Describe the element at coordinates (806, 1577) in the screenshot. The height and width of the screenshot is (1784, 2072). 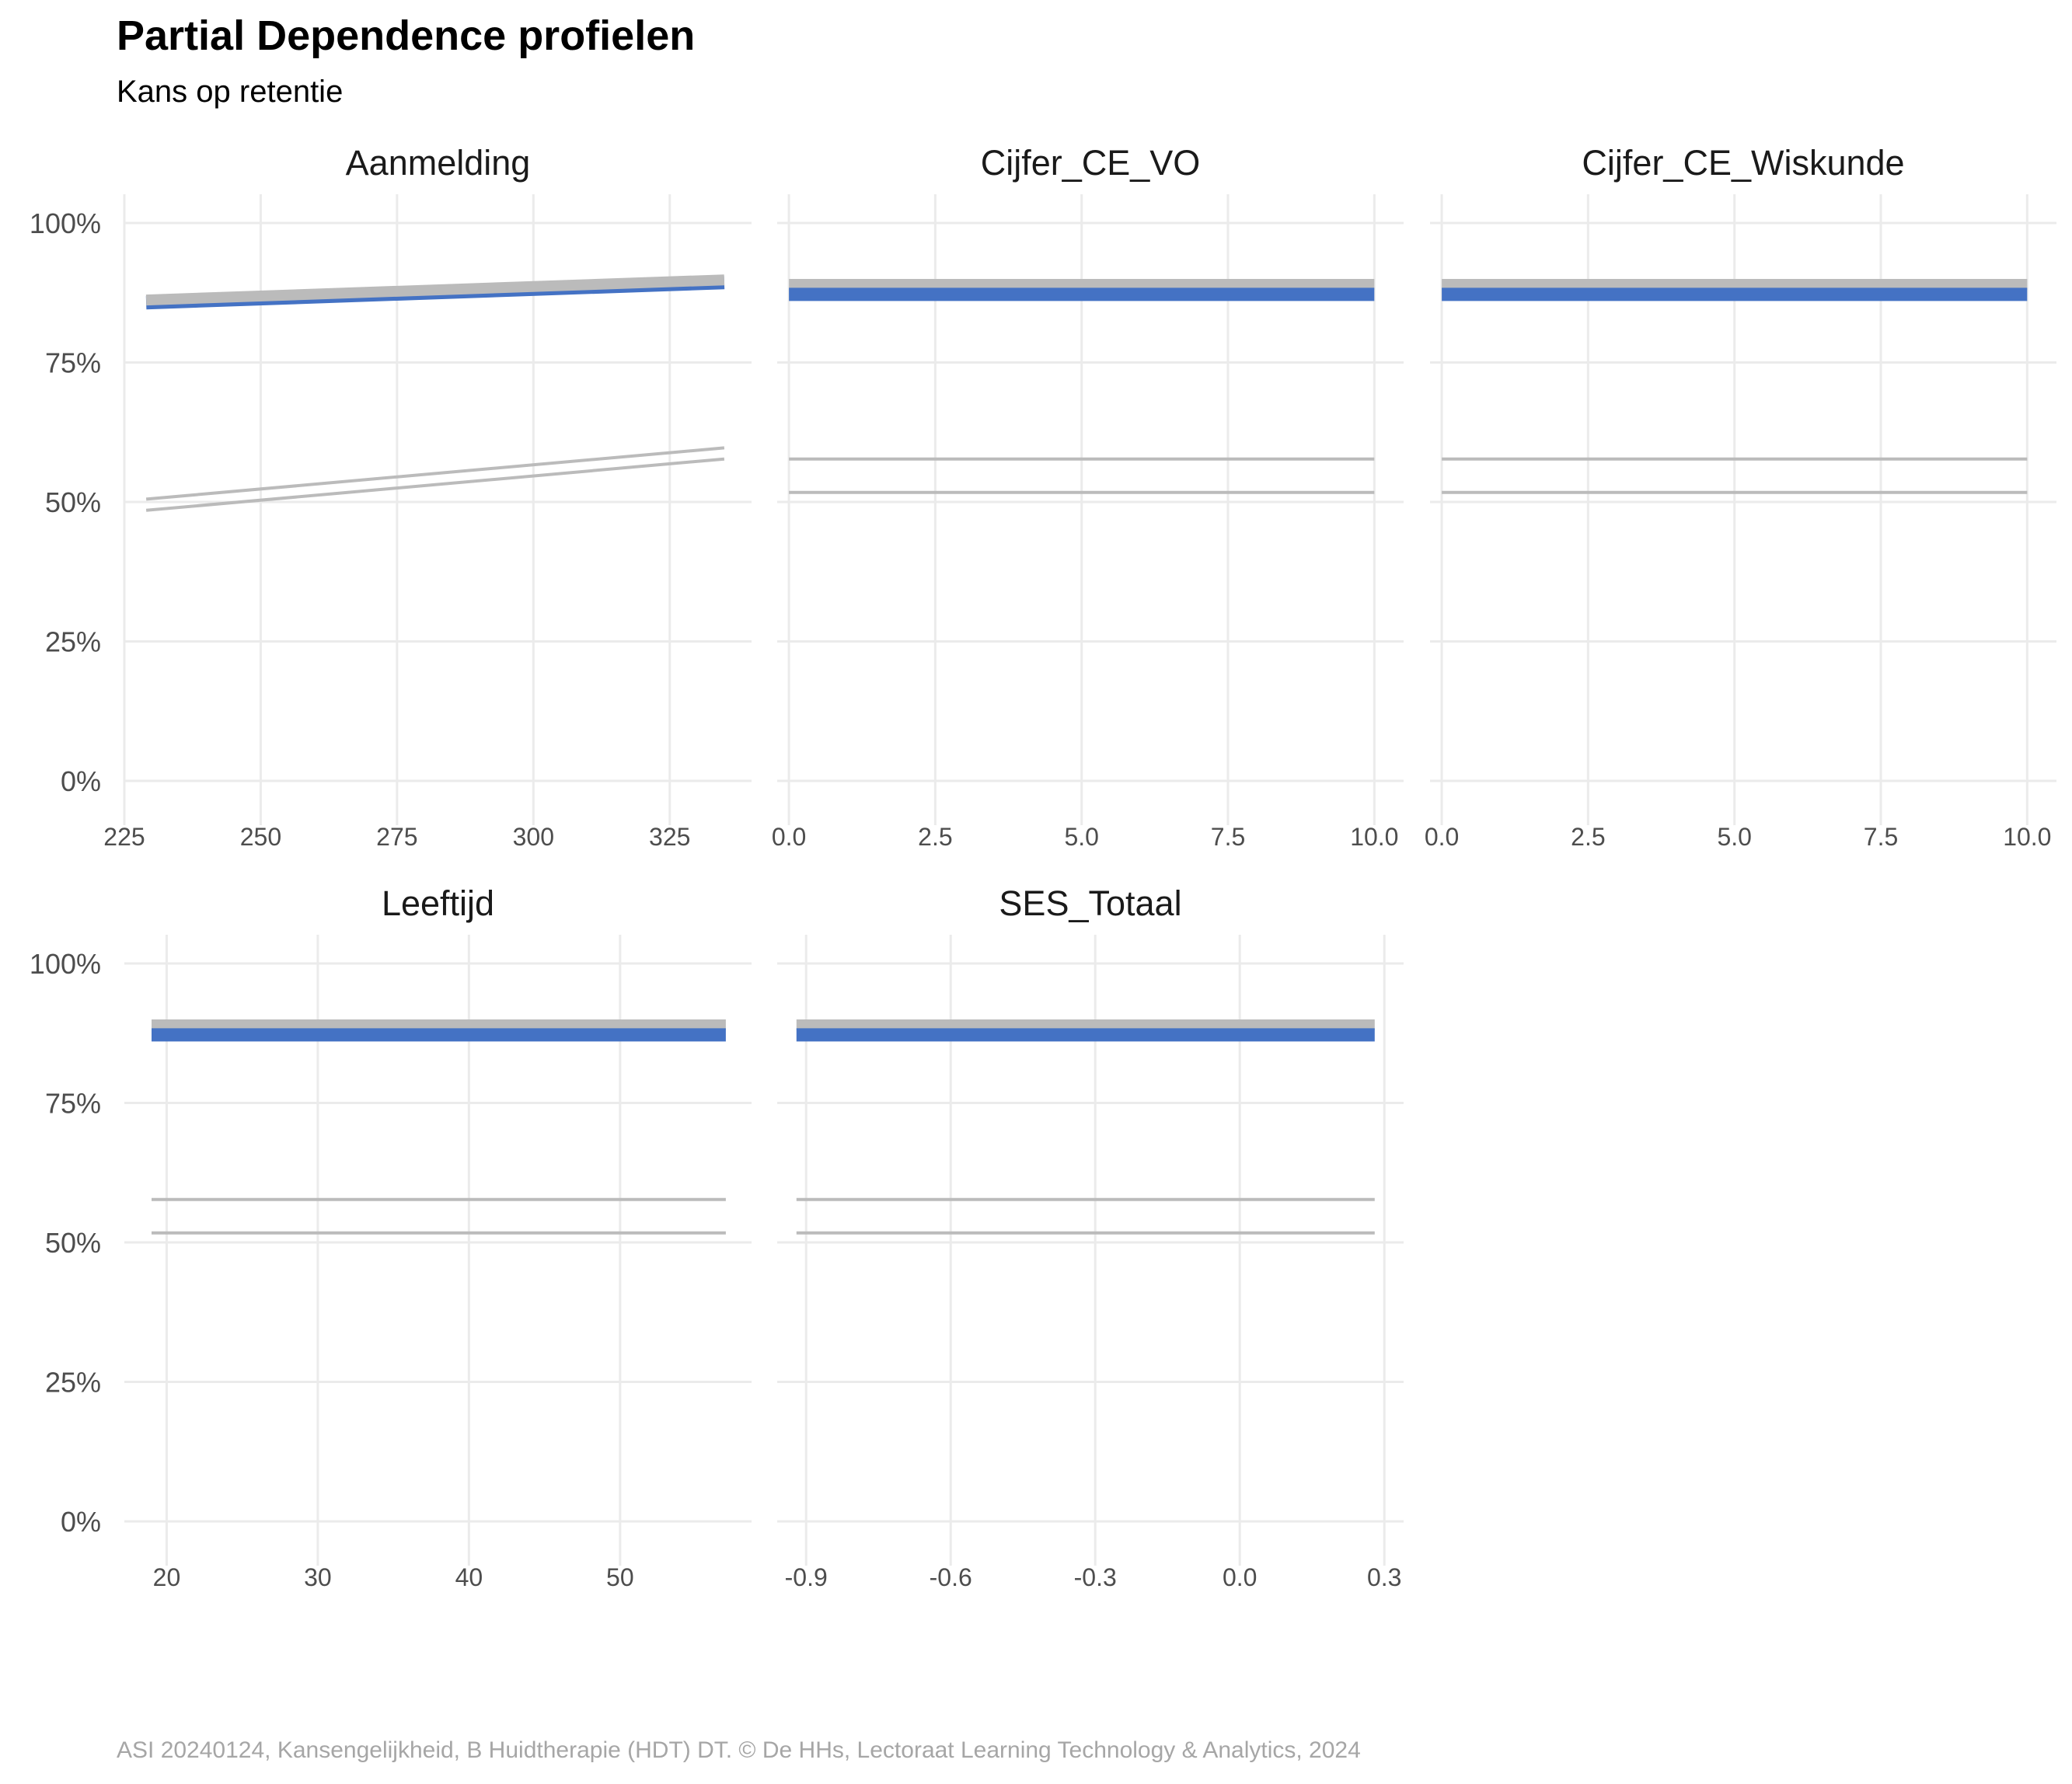
I see `x-tick-label: -0.9` at that location.